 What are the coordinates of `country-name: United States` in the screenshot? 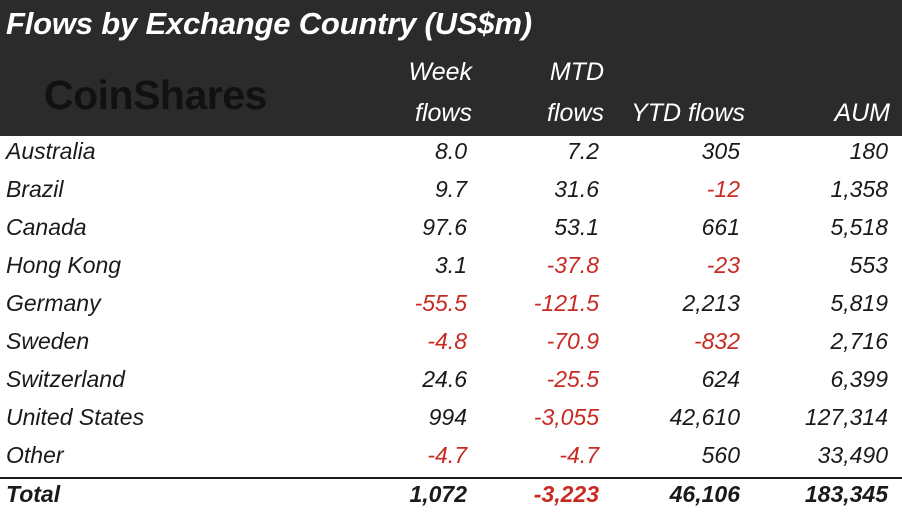 It's located at (75, 417).